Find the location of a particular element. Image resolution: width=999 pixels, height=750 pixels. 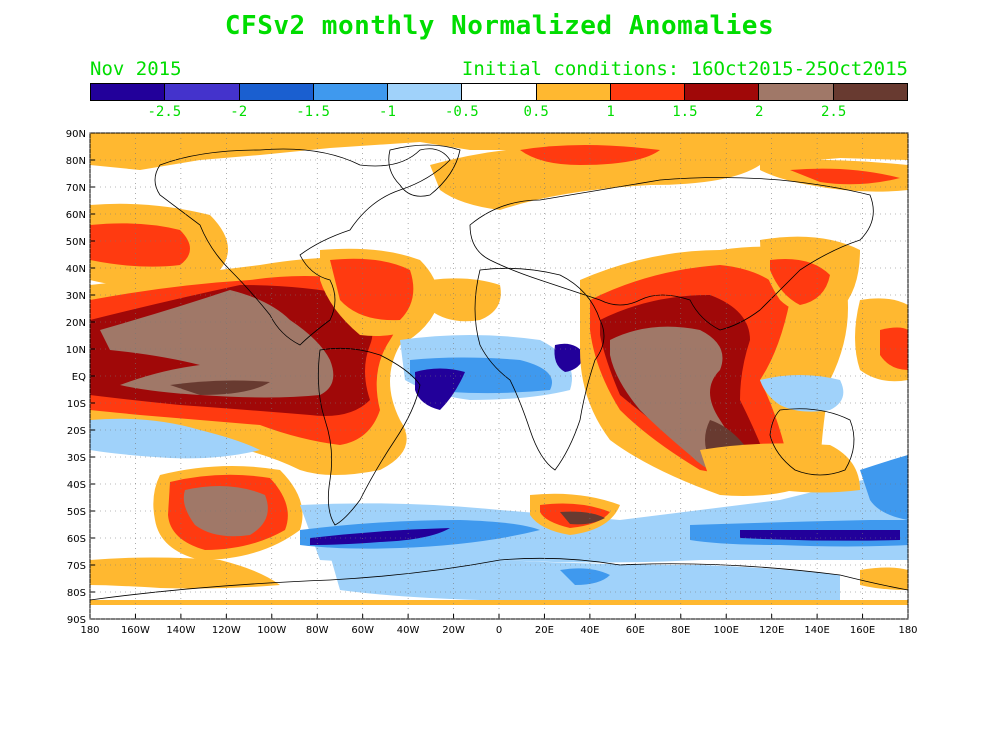

lat-tick-label: 80S is located at coordinates (76, 593).